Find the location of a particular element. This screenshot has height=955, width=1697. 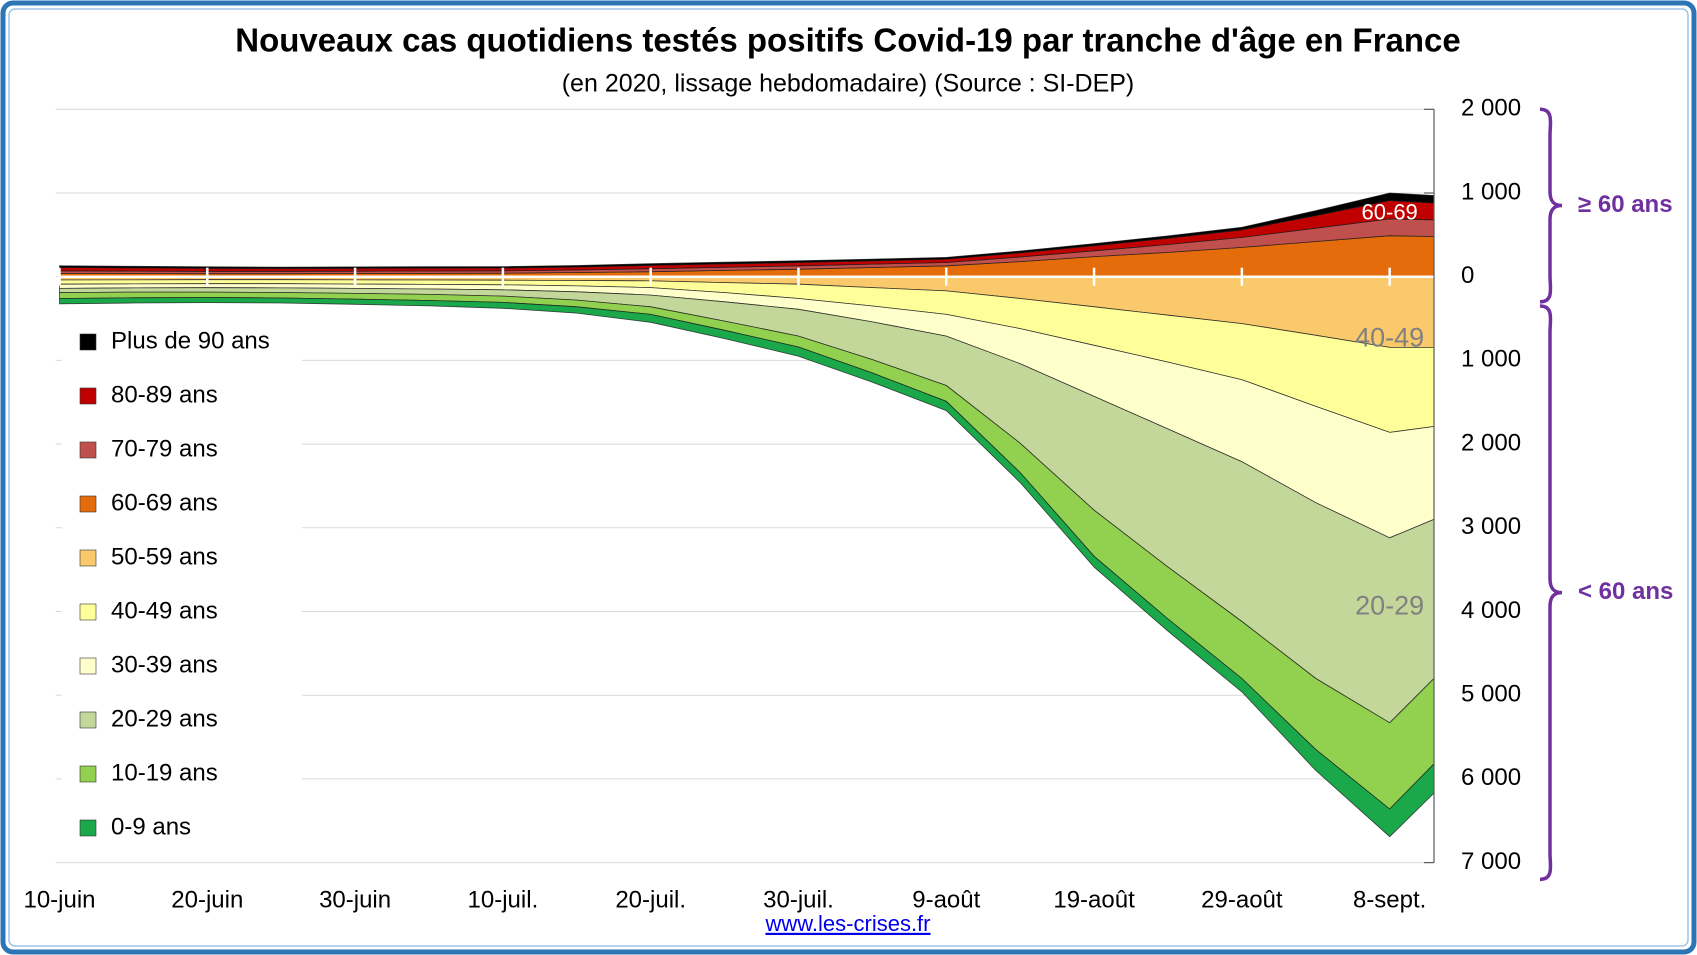

x-tick-label: 19-août is located at coordinates (1094, 899).